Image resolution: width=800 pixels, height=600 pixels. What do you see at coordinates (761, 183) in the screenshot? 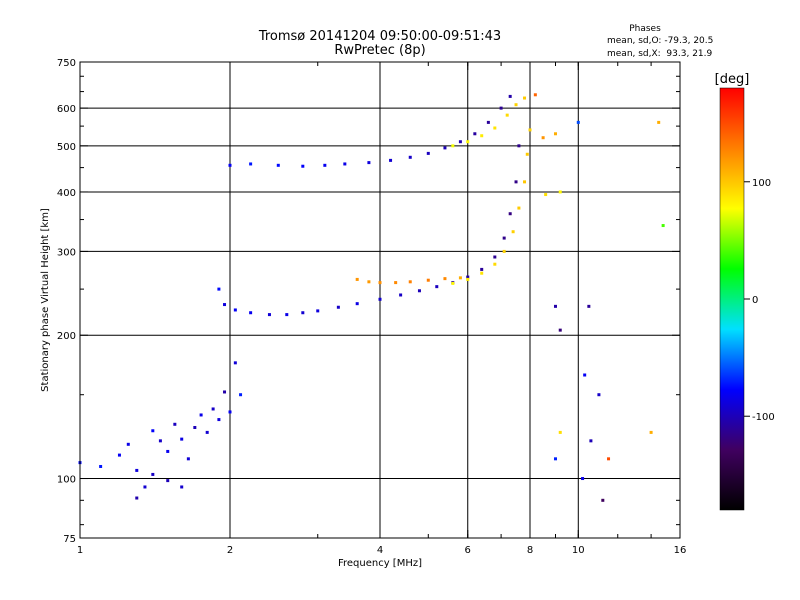
I see `colorbar-tick-label: 100` at bounding box center [761, 183].